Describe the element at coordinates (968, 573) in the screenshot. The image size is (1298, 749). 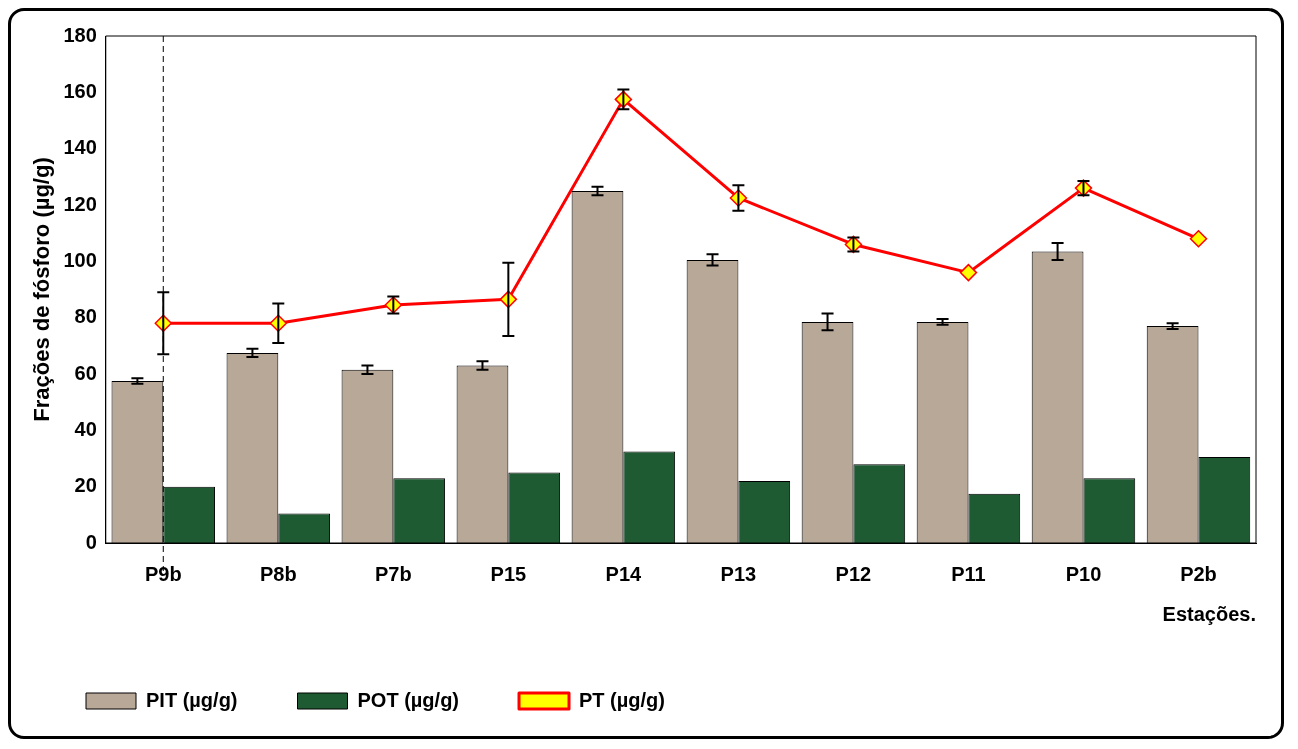
I see `x-tick-label: P11` at that location.